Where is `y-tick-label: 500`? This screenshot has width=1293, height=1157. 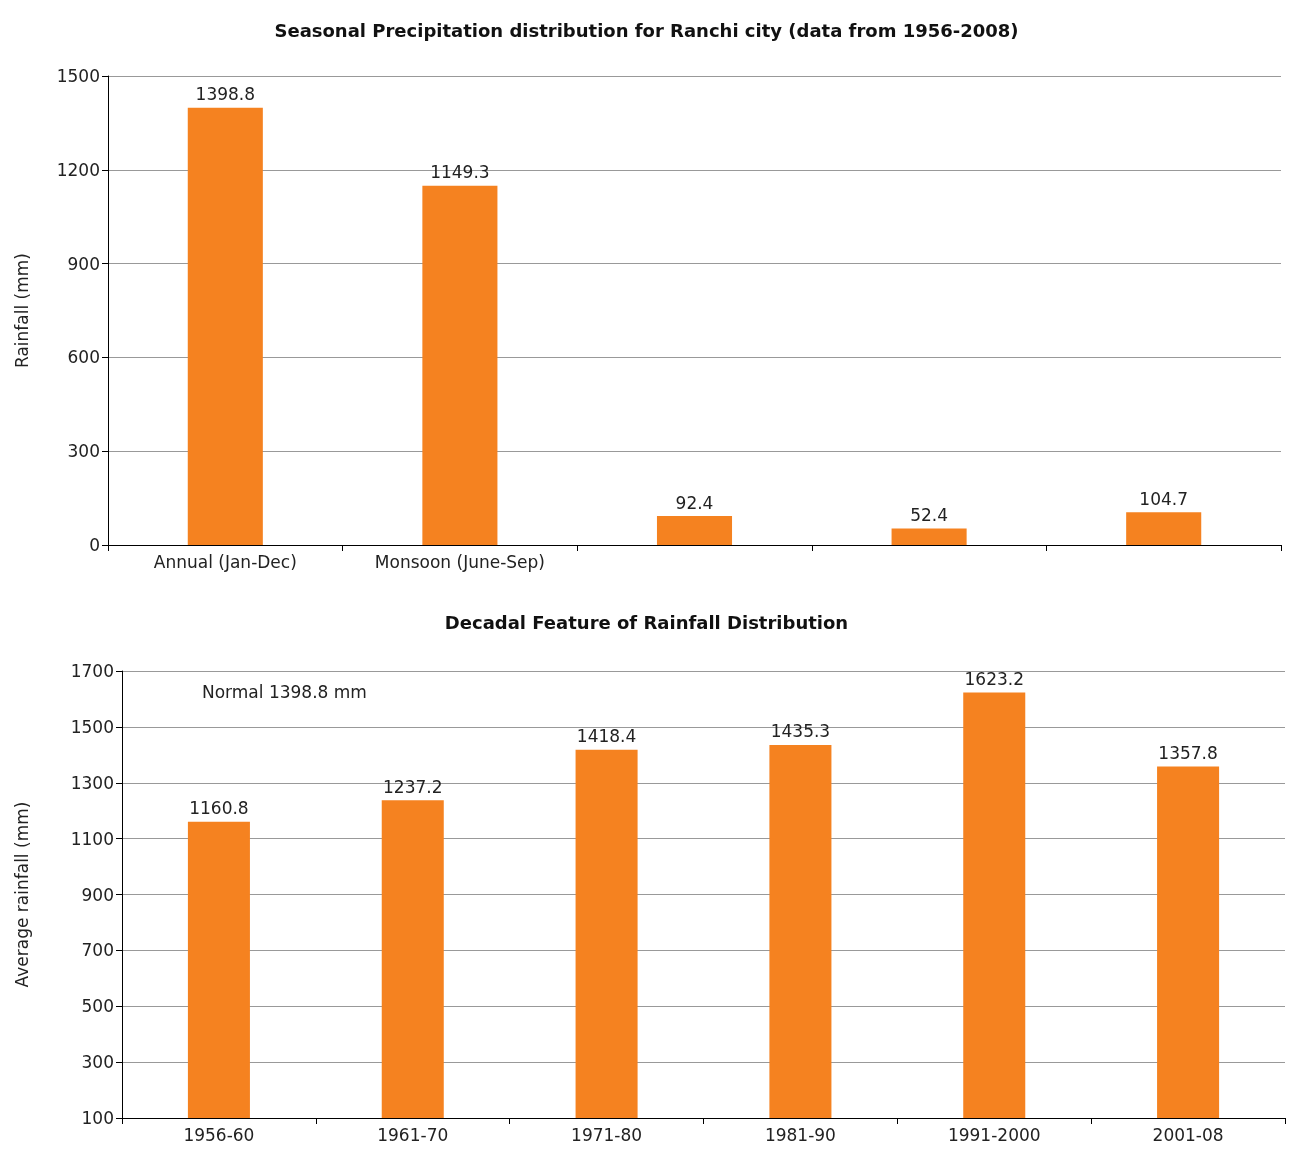 y-tick-label: 500 is located at coordinates (97, 1006).